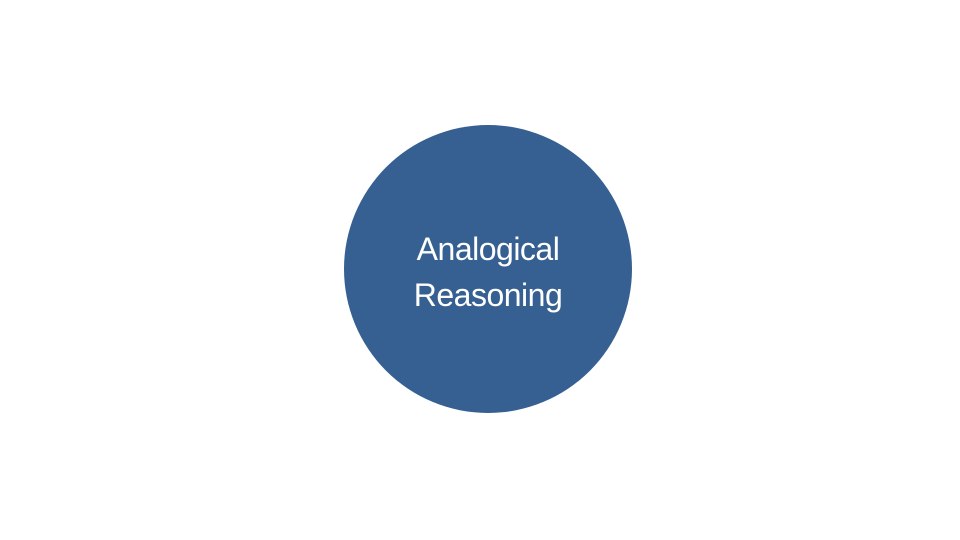  I want to click on node-label: Analogical Reasoning, so click(488, 272).